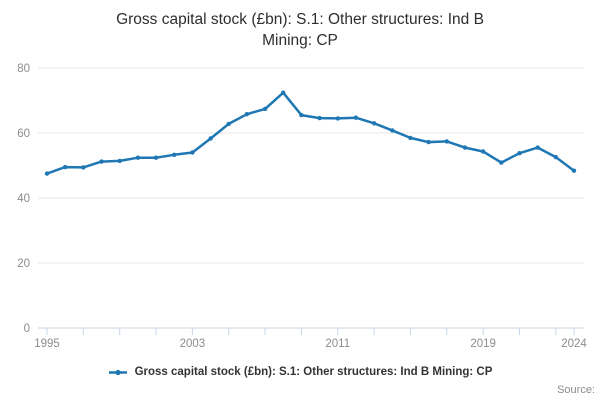 This screenshot has width=600, height=400. I want to click on data-point-2002, so click(174, 154).